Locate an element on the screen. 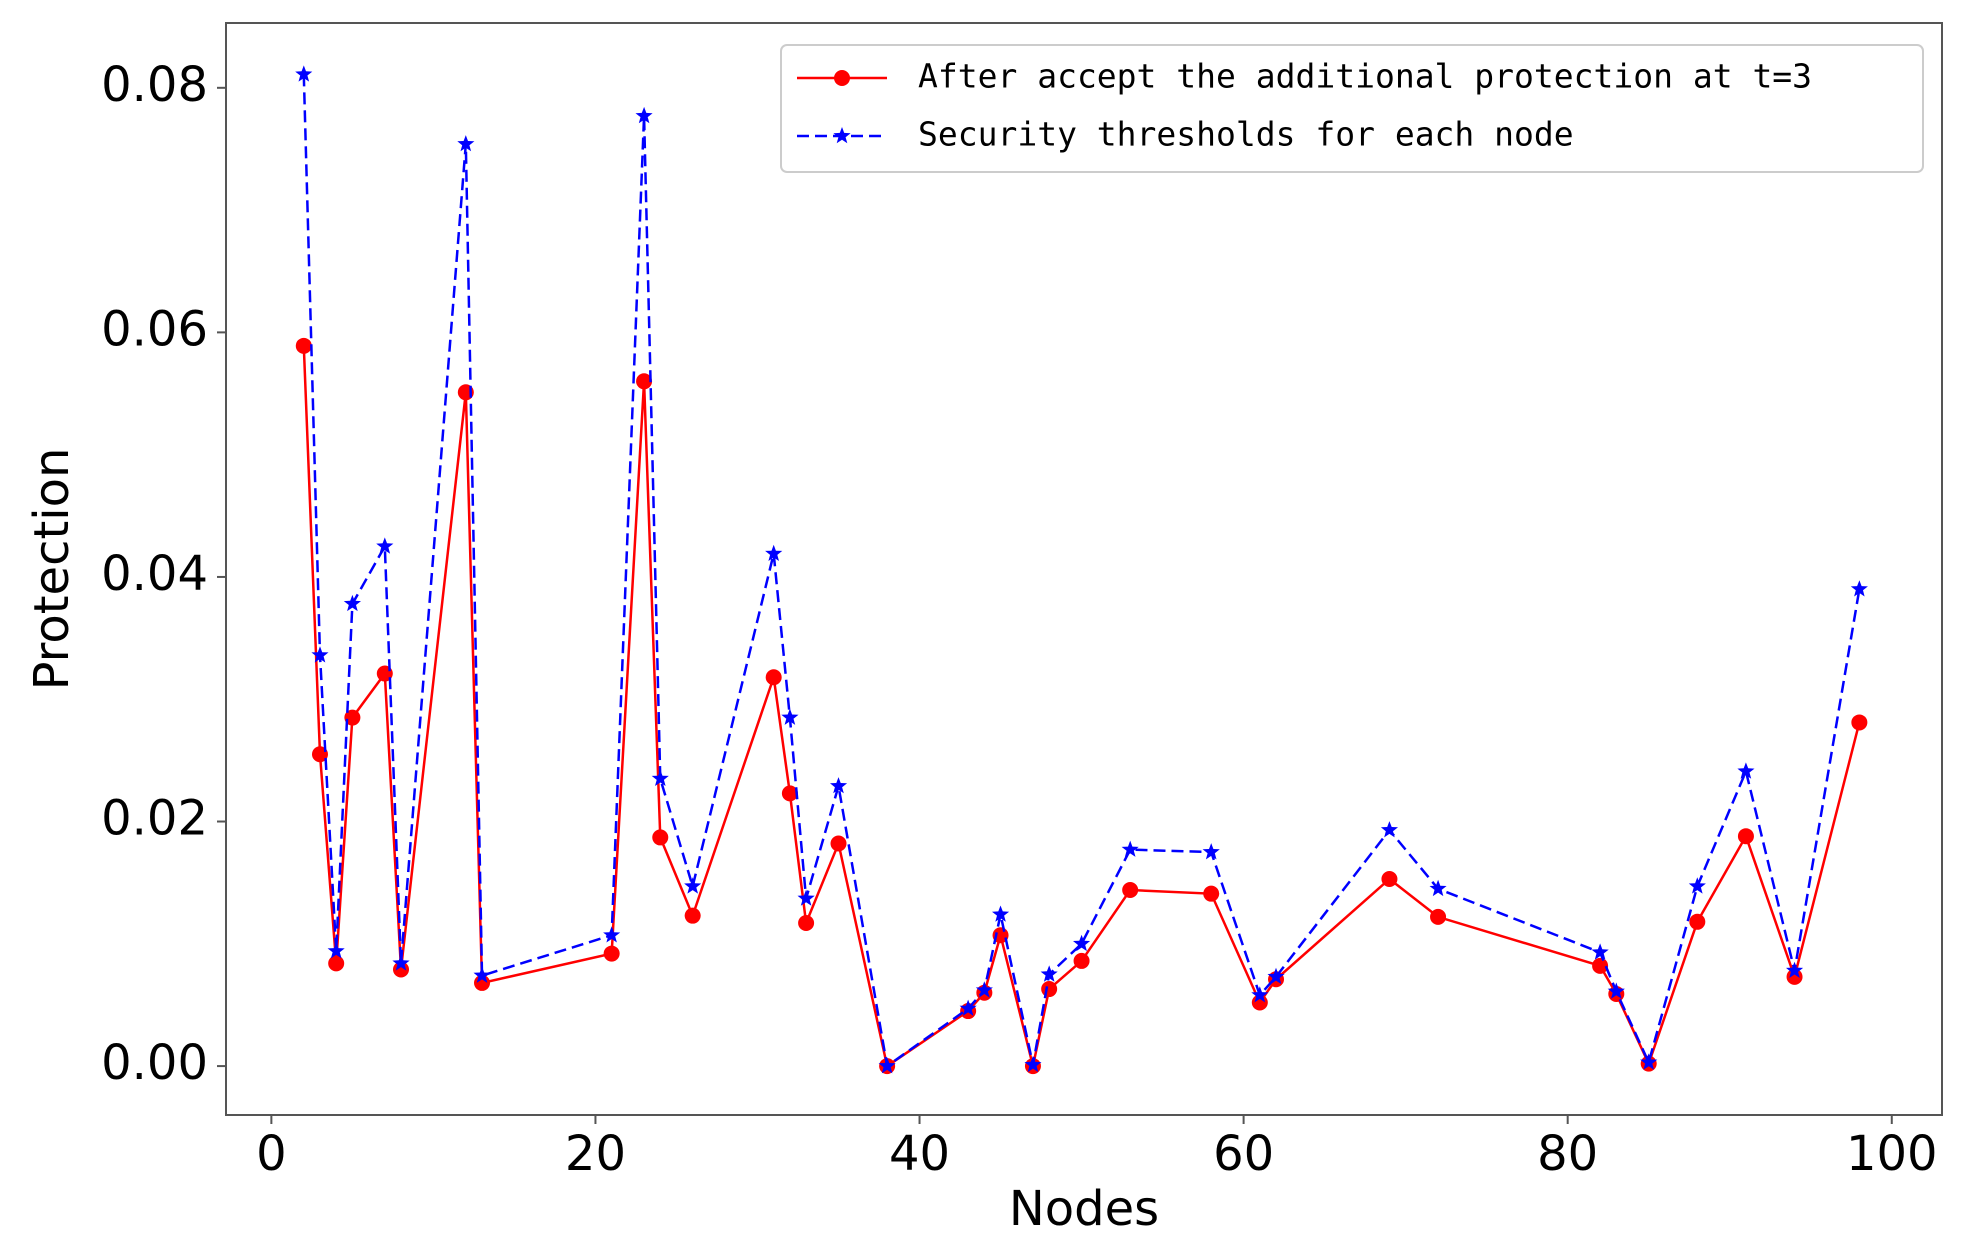 This screenshot has width=1966, height=1260. legend-label: Security thresholds for each node is located at coordinates (1246, 134).